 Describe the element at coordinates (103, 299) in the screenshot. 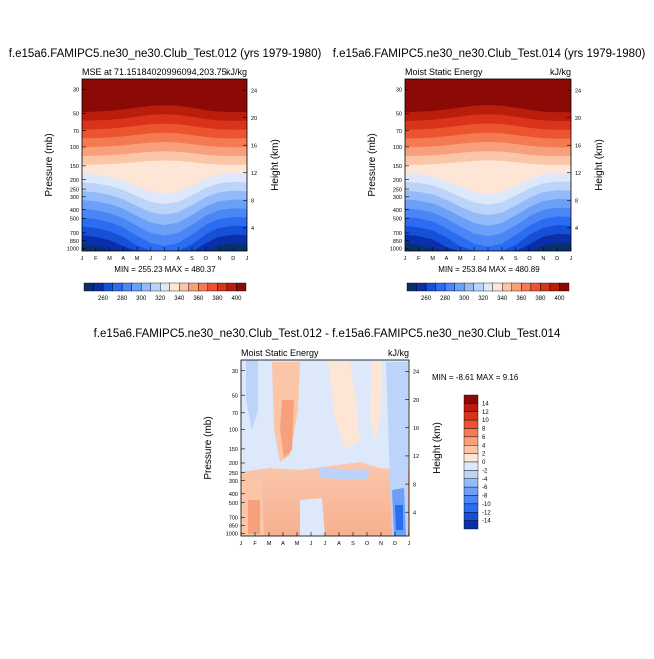

I see `colorbar-label: 260` at that location.